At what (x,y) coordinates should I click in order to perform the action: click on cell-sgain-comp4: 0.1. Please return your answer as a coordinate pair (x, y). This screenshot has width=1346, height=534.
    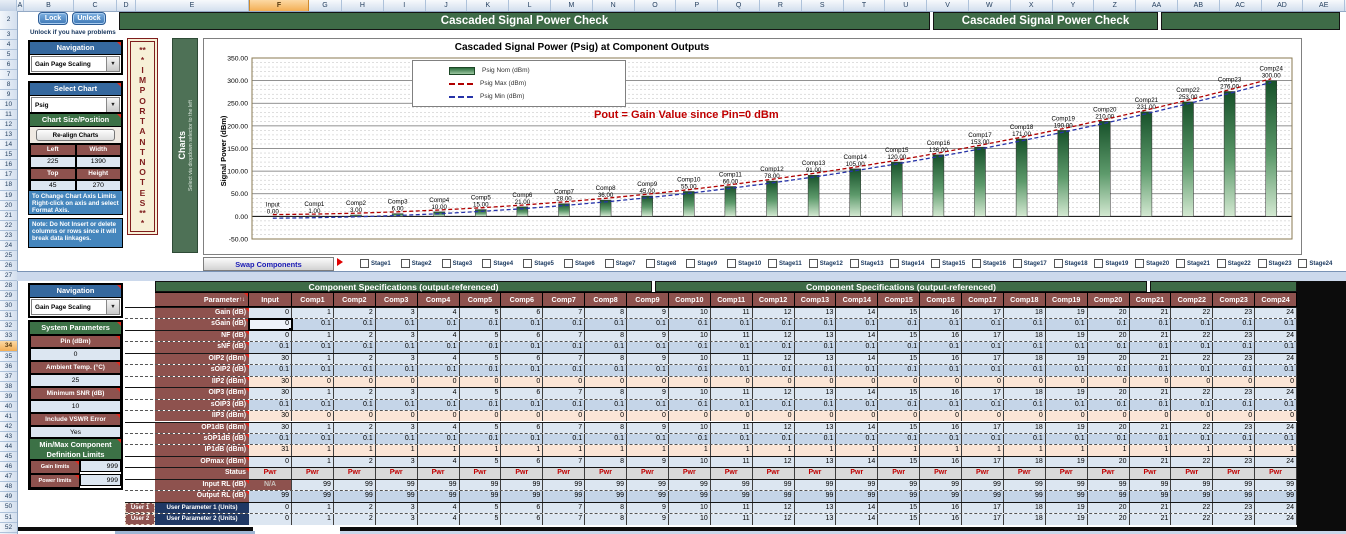
    Looking at the image, I should click on (438, 324).